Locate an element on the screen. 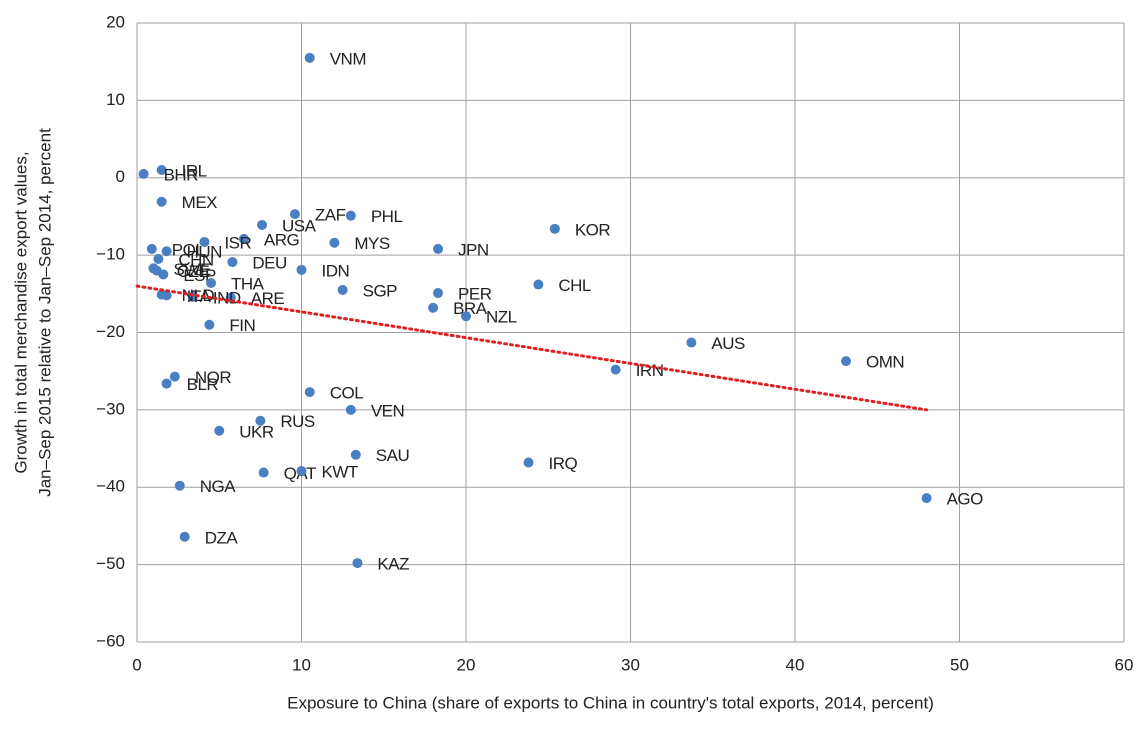  point-label: THA is located at coordinates (248, 283).